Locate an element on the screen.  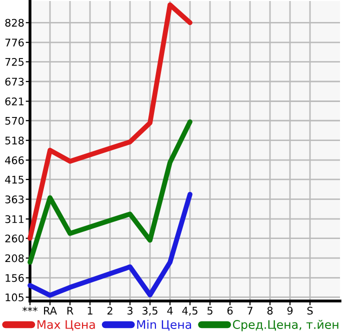
x-tick-label: 5 is located at coordinates (209, 310).